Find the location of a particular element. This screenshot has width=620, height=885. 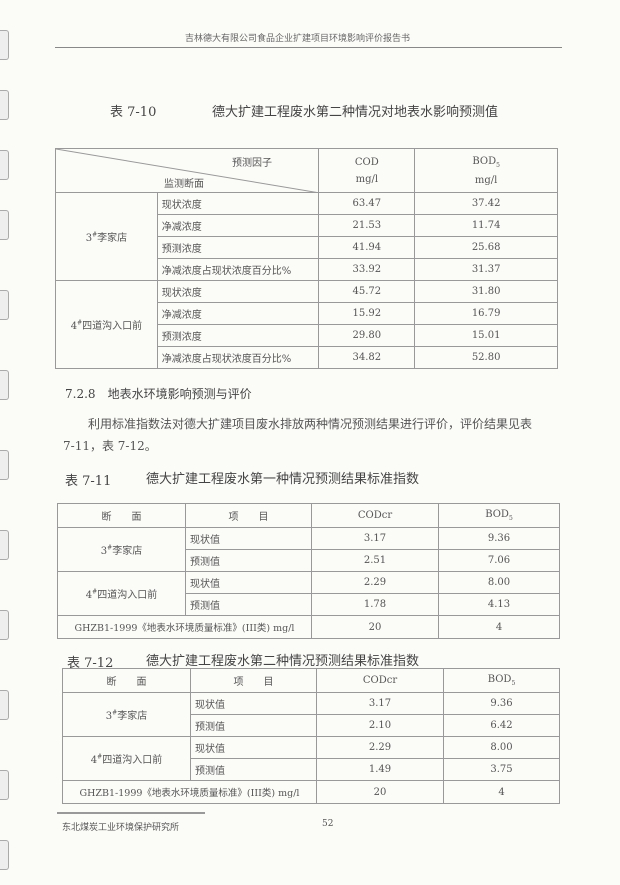

codcr-value: 1.78 is located at coordinates (375, 604).